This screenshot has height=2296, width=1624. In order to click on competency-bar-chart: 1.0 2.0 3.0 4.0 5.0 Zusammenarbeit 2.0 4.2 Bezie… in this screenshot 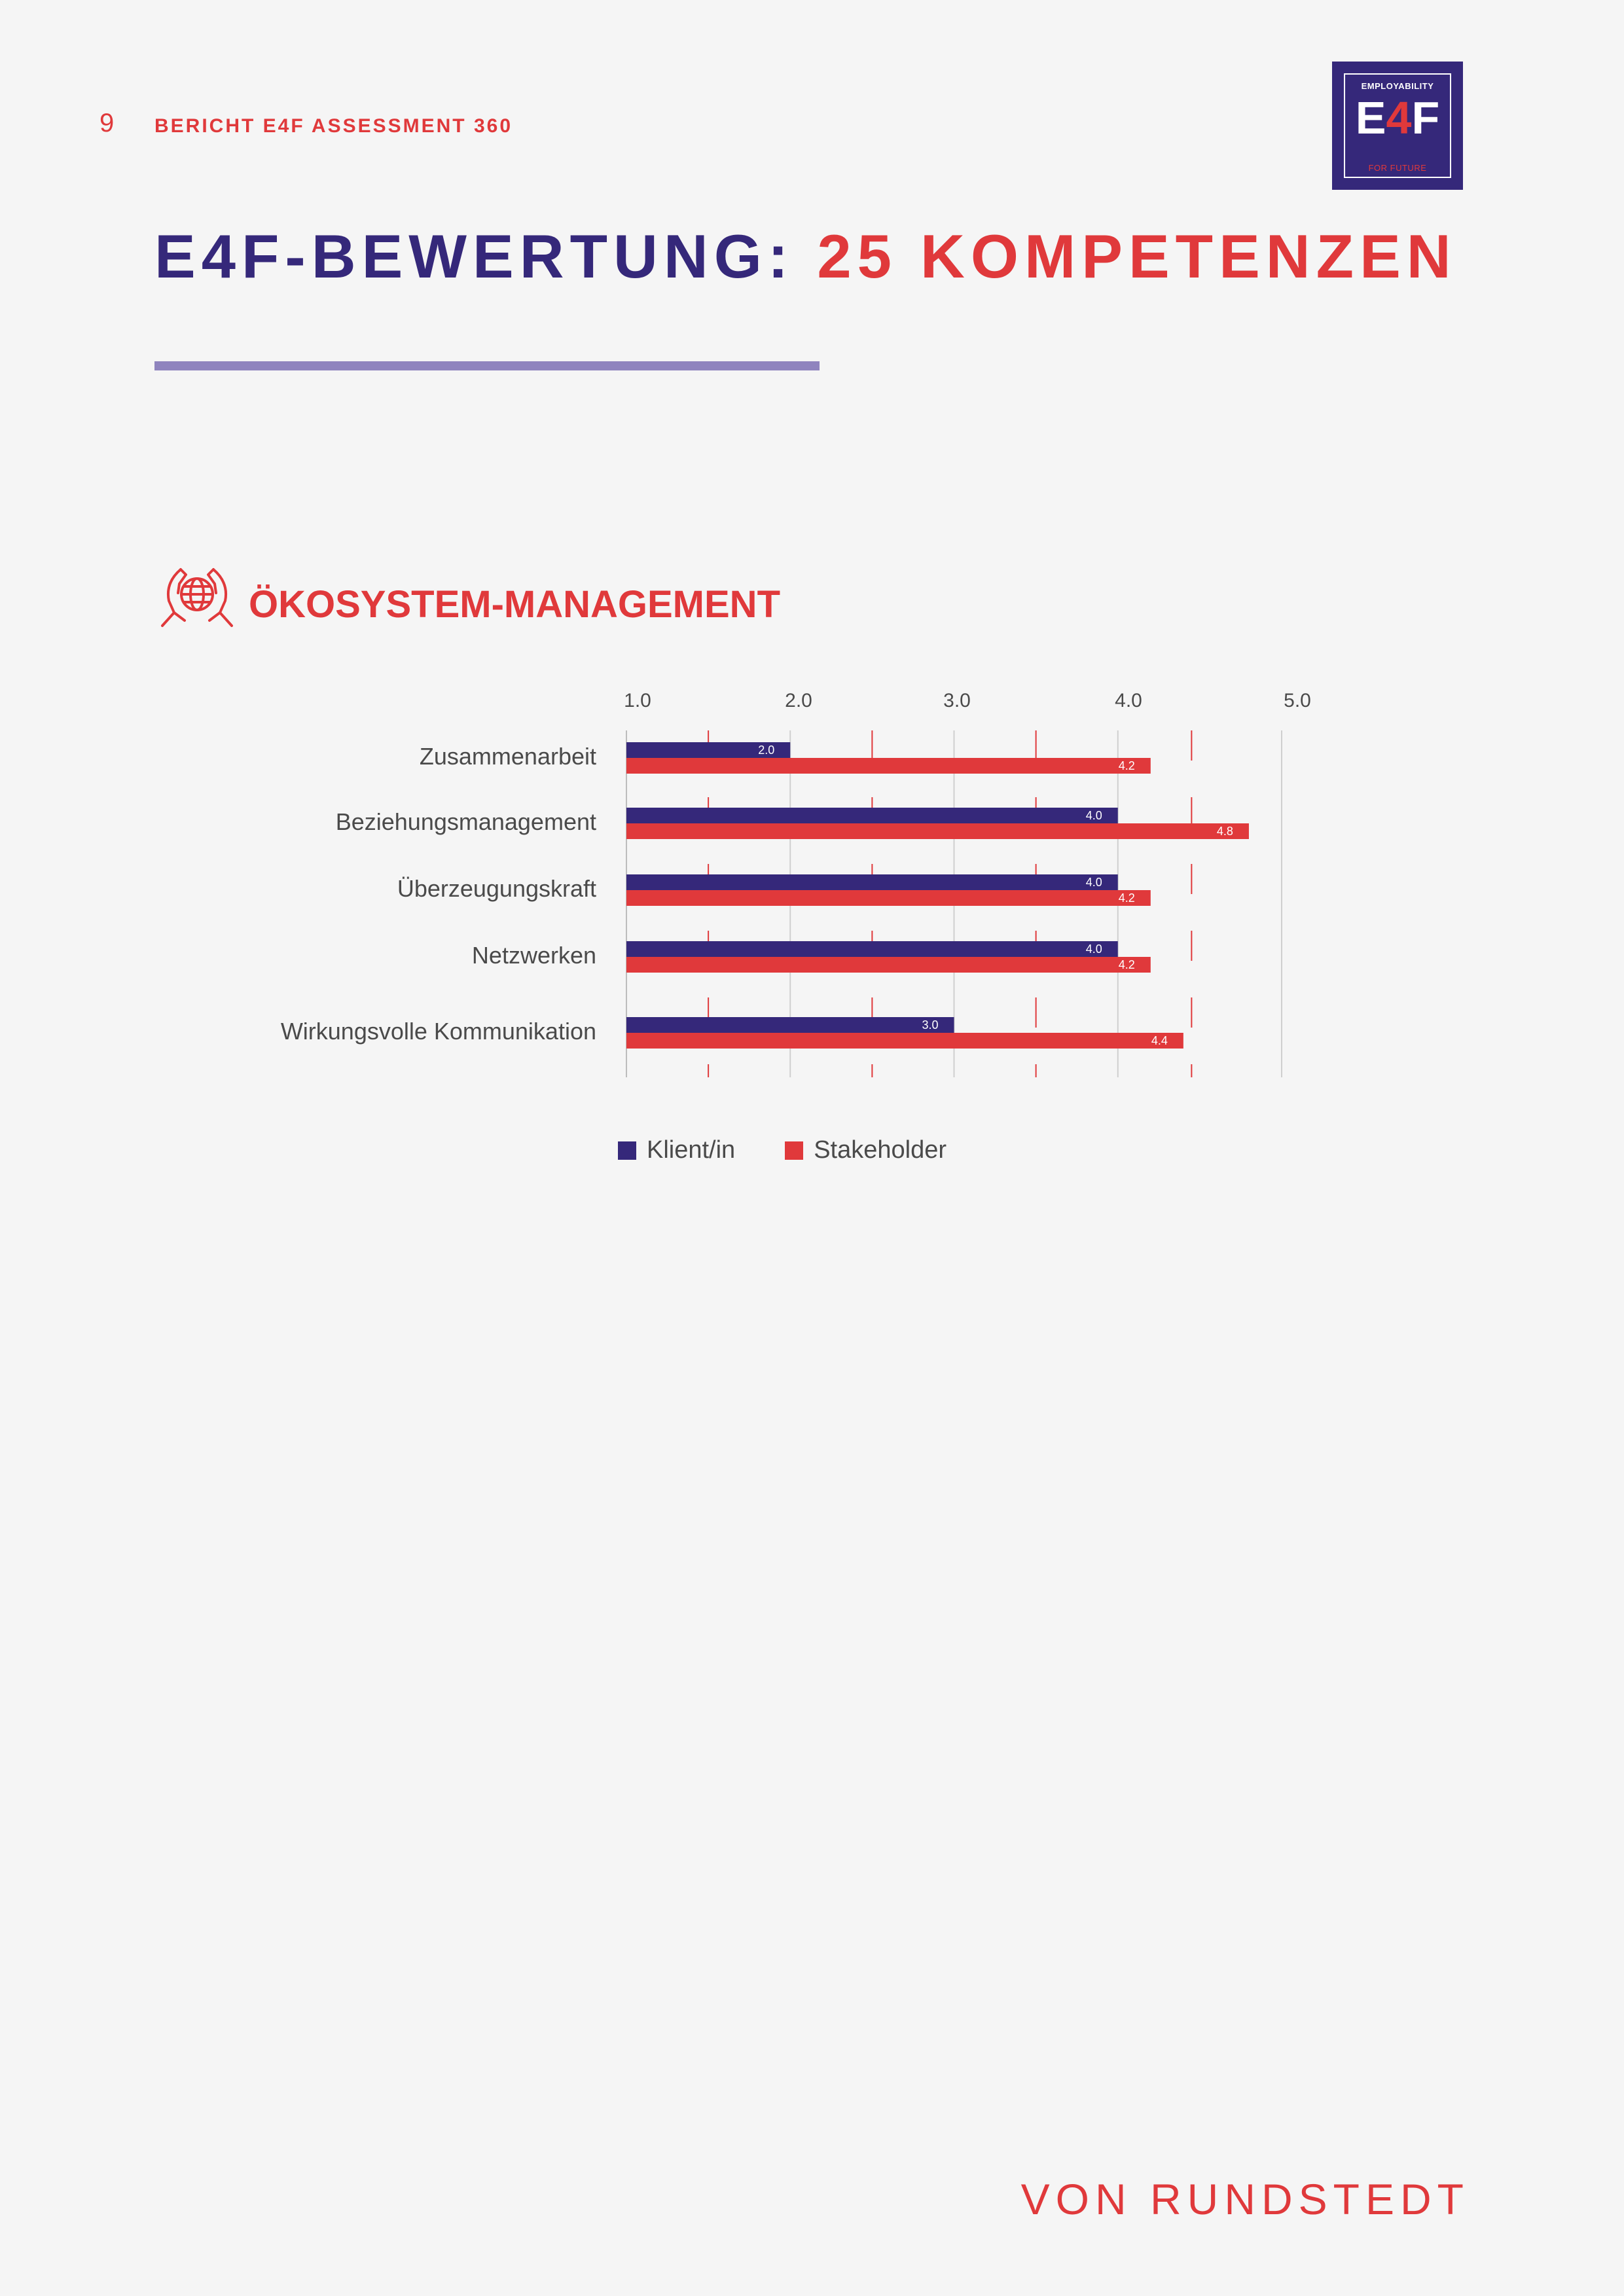, I will do `click(796, 883)`.